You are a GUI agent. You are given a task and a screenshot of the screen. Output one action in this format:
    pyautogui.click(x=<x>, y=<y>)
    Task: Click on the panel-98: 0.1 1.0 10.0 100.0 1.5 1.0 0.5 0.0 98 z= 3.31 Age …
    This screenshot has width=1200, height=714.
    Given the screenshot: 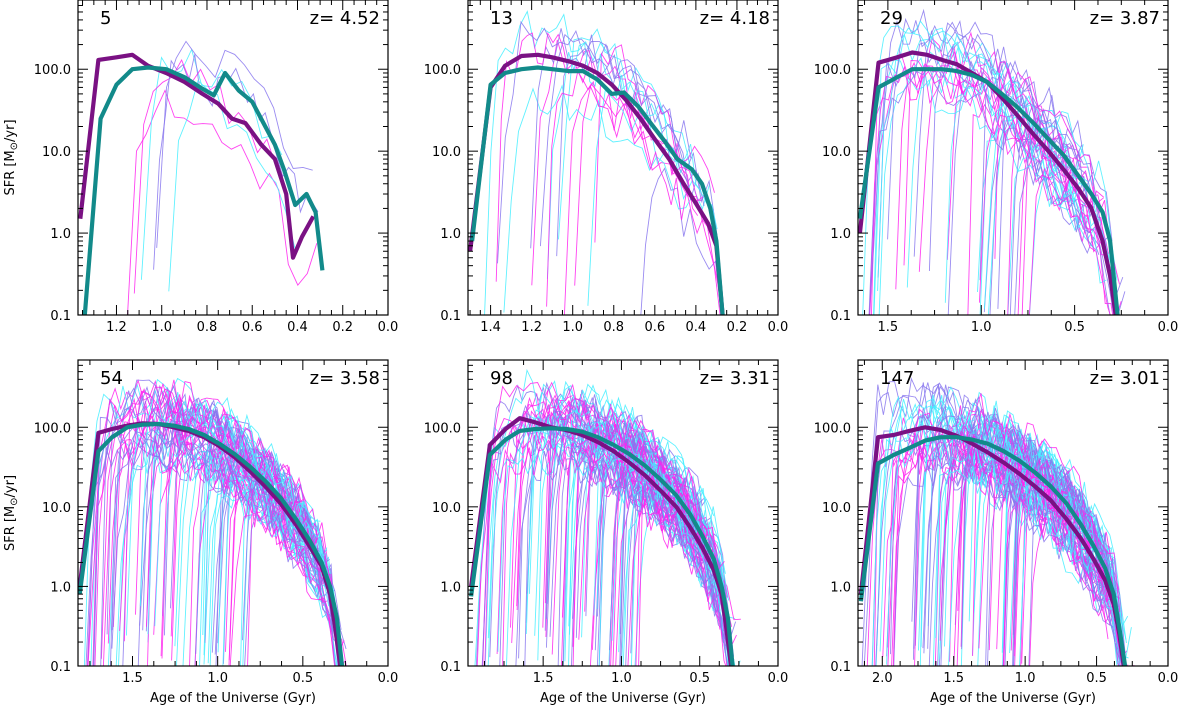 What is the action you would take?
    pyautogui.click(x=606, y=532)
    